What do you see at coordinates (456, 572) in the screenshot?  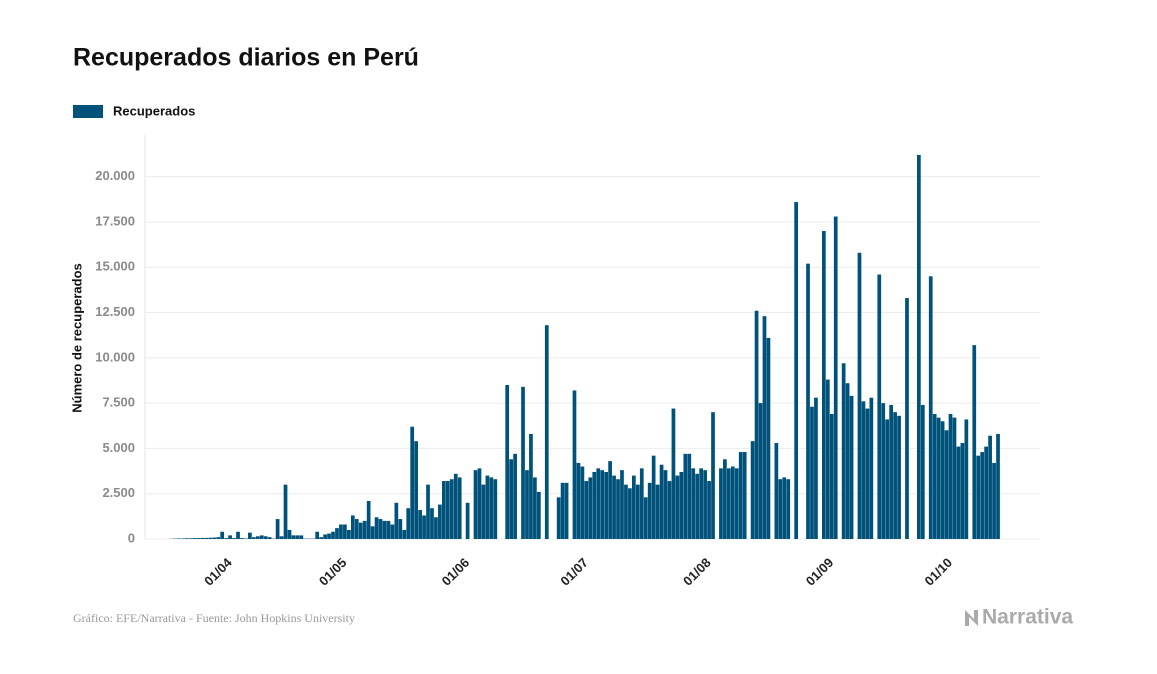 I see `x-tick-label: 01/06` at bounding box center [456, 572].